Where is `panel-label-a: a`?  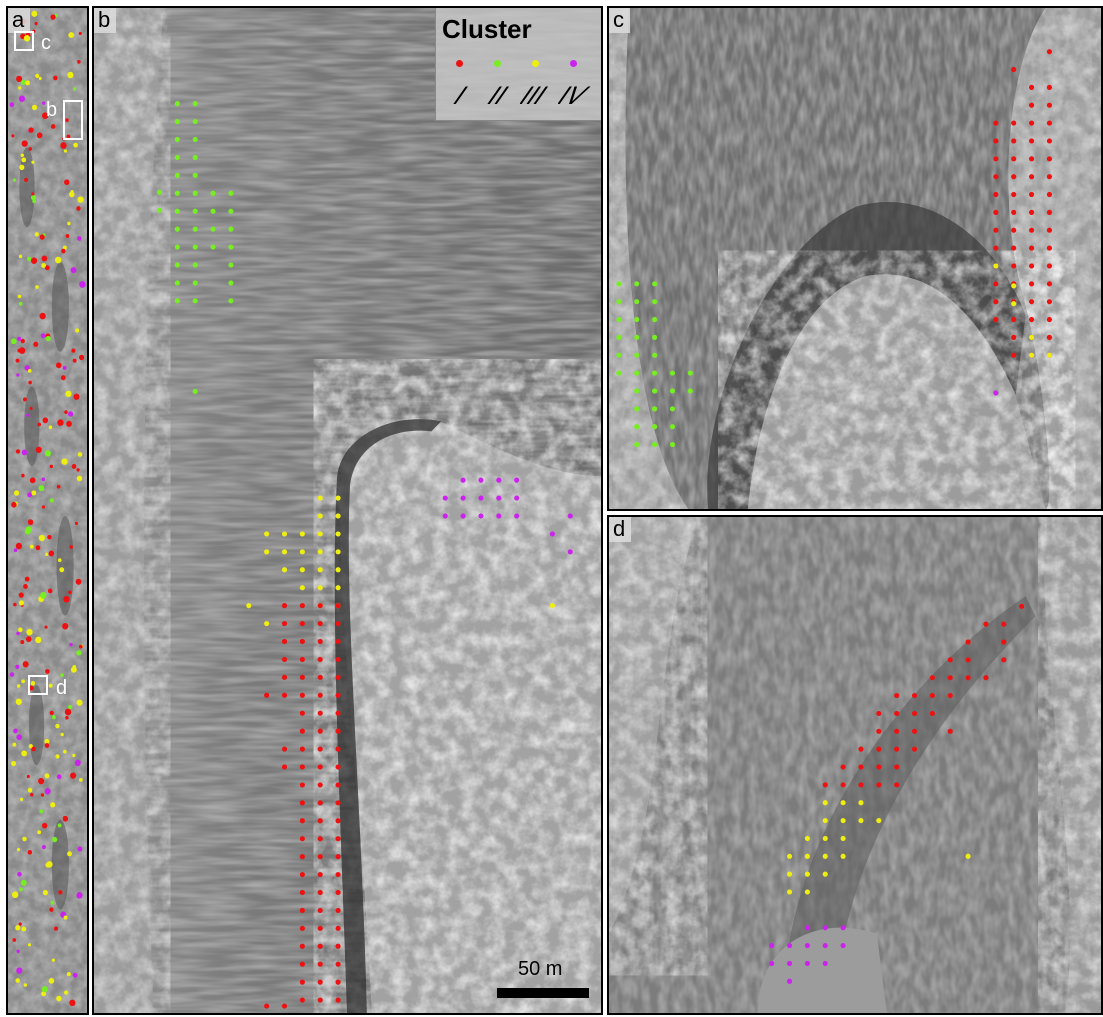 panel-label-a: a is located at coordinates (19, 20).